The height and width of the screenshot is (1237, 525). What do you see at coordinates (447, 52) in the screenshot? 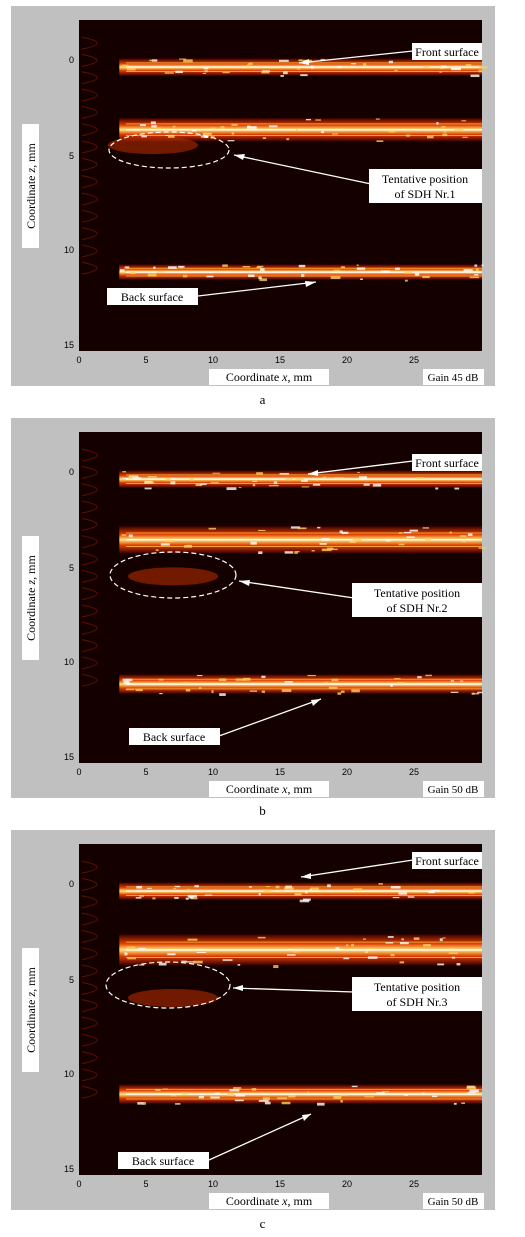
I see `svg-text: Front surface` at bounding box center [447, 52].